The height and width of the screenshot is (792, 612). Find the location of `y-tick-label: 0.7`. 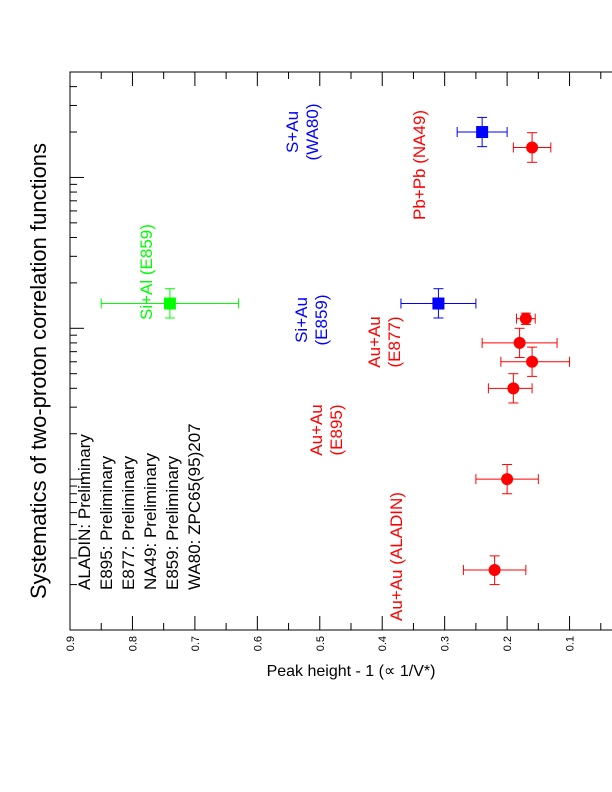

y-tick-label: 0.7 is located at coordinates (196, 643).